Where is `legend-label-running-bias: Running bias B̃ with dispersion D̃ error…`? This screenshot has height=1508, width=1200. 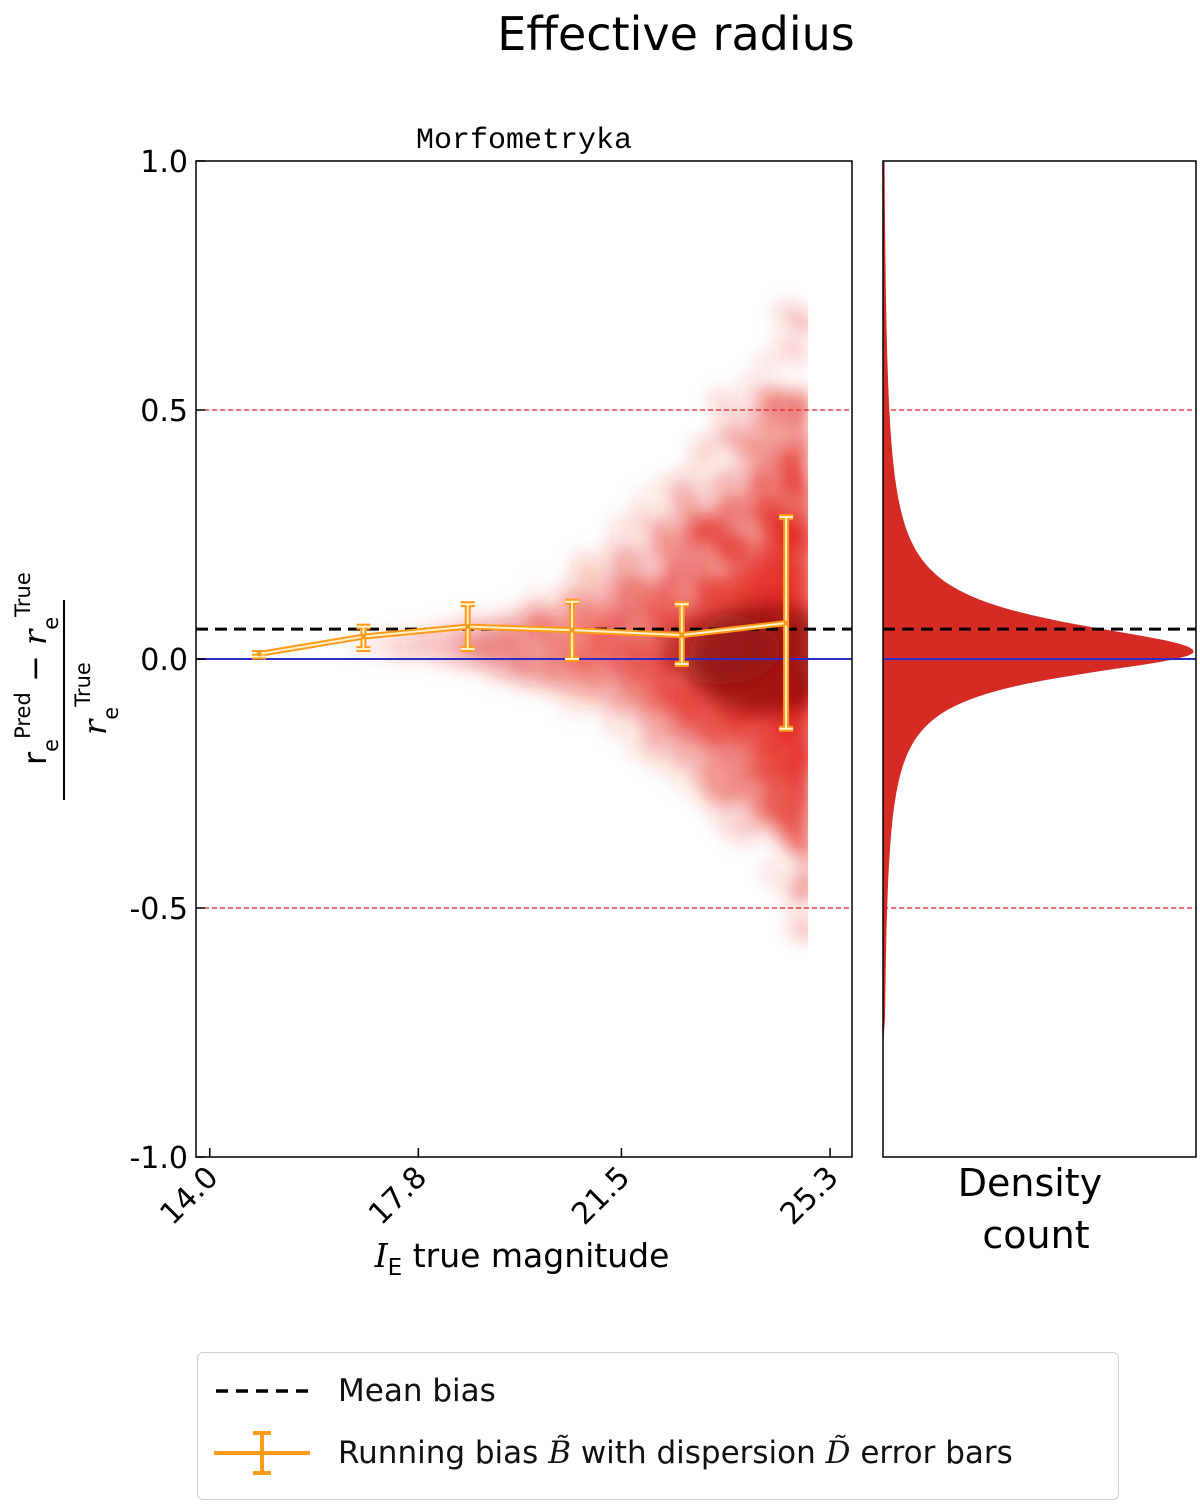 legend-label-running-bias: Running bias B̃ with dispersion D̃ error… is located at coordinates (675, 1453).